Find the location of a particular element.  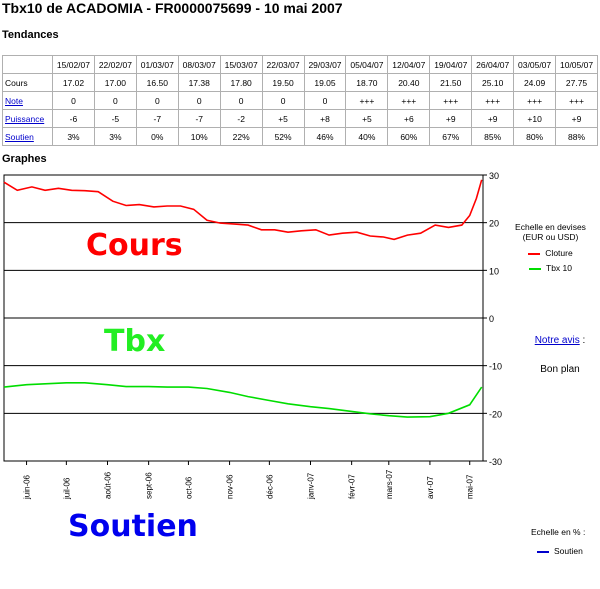

main-x-tick-label: oct-06 is located at coordinates (188, 487).